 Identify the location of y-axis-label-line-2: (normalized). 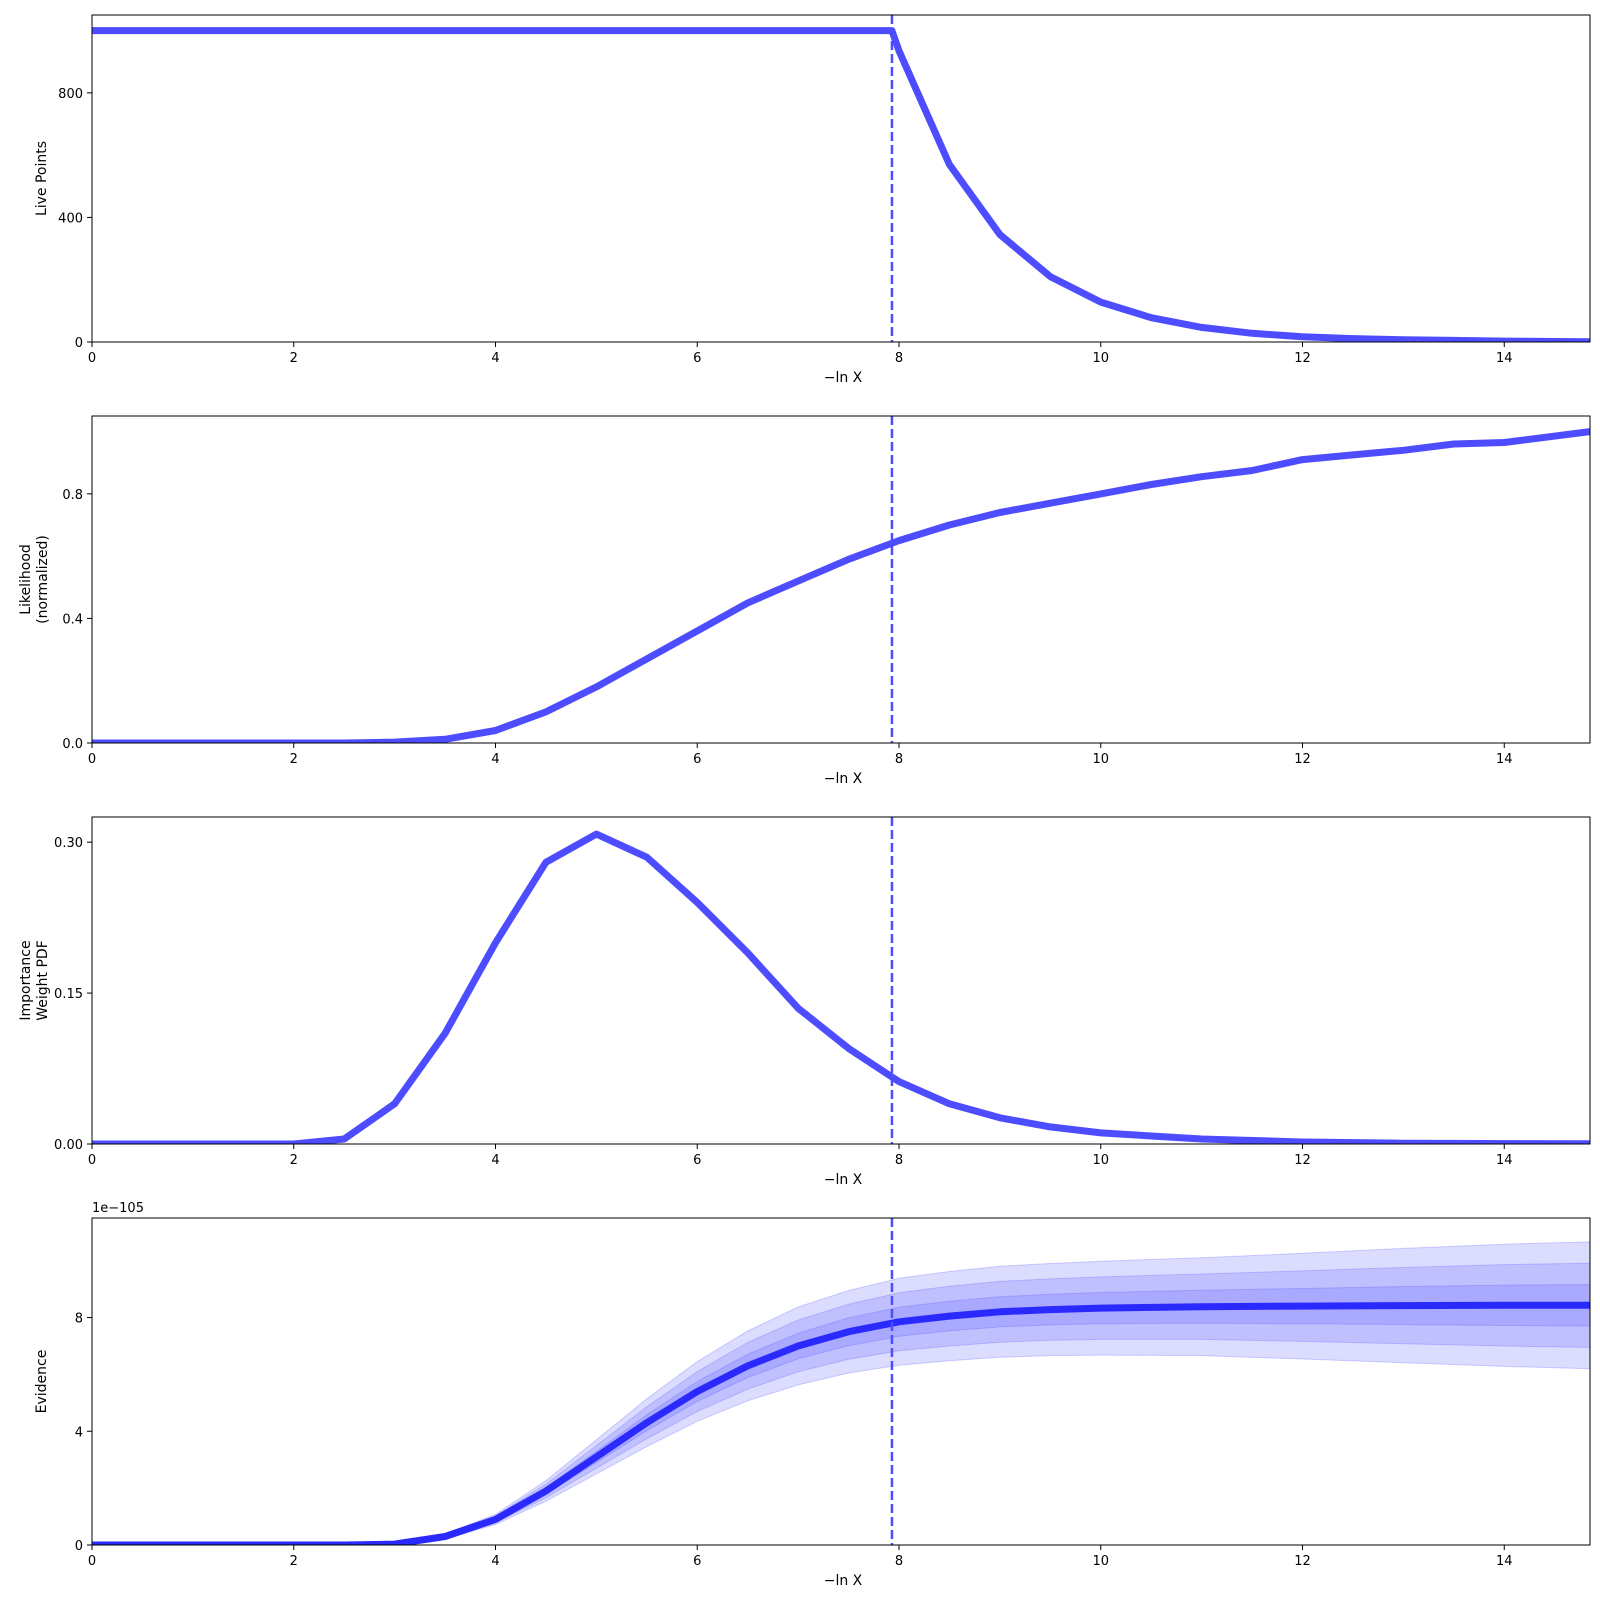
(43, 579).